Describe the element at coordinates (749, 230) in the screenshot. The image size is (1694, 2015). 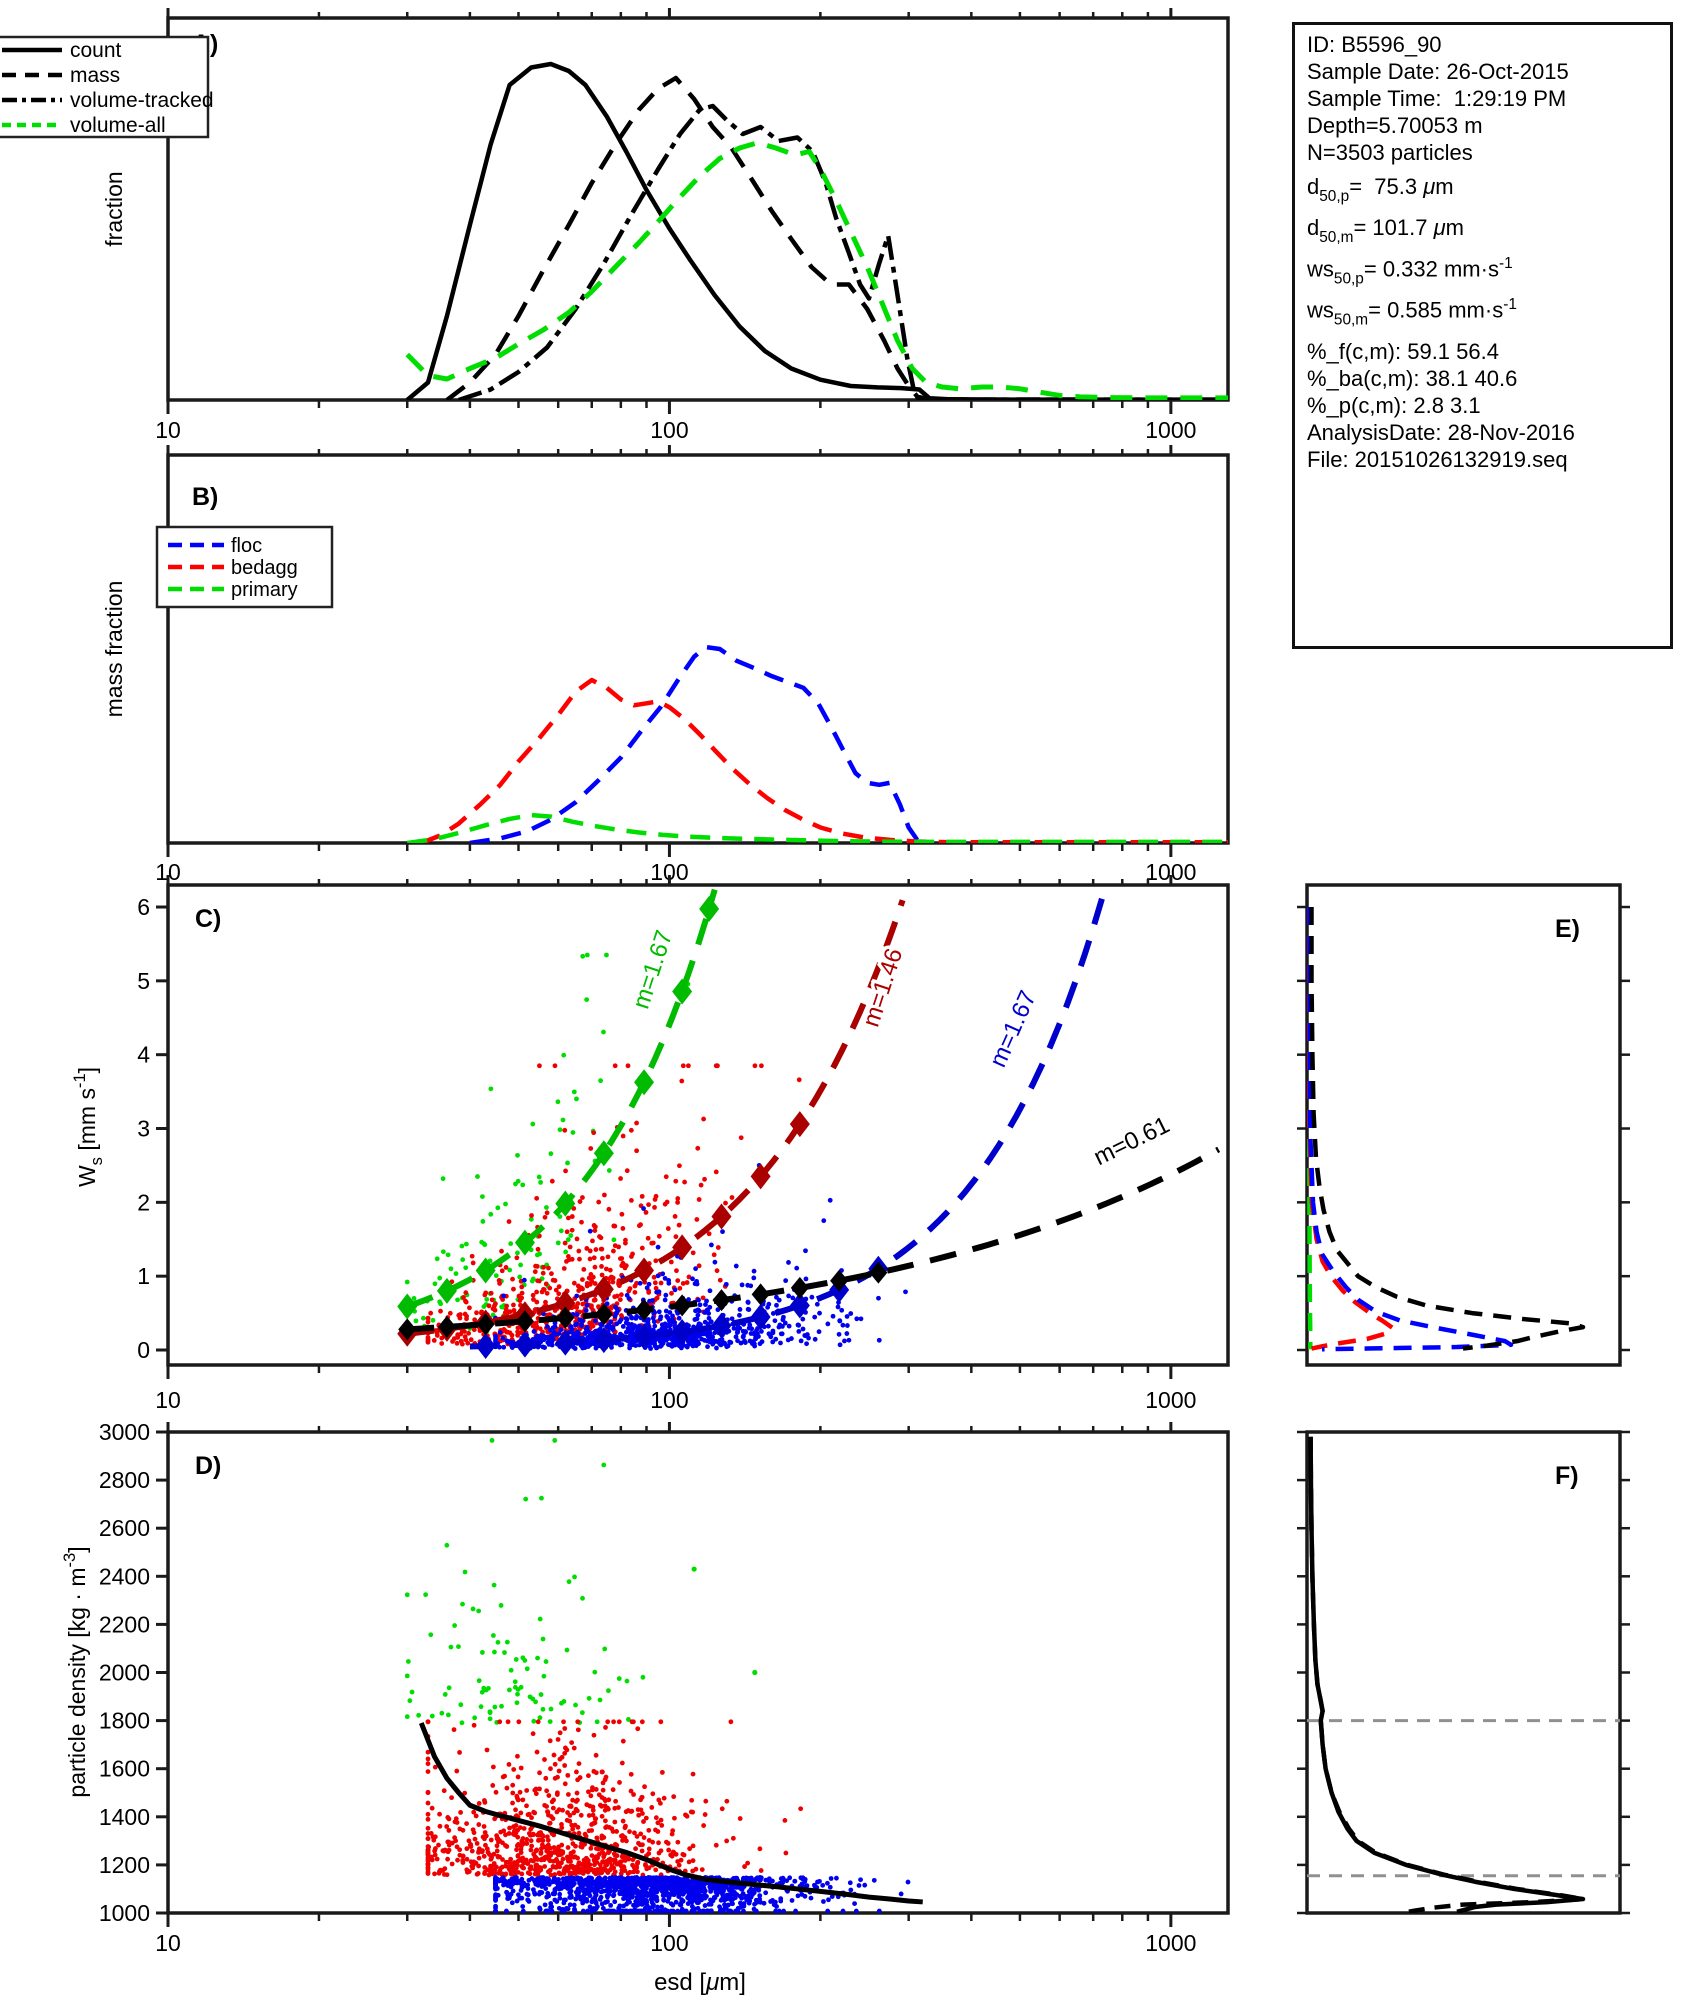
I see `series-count` at that location.